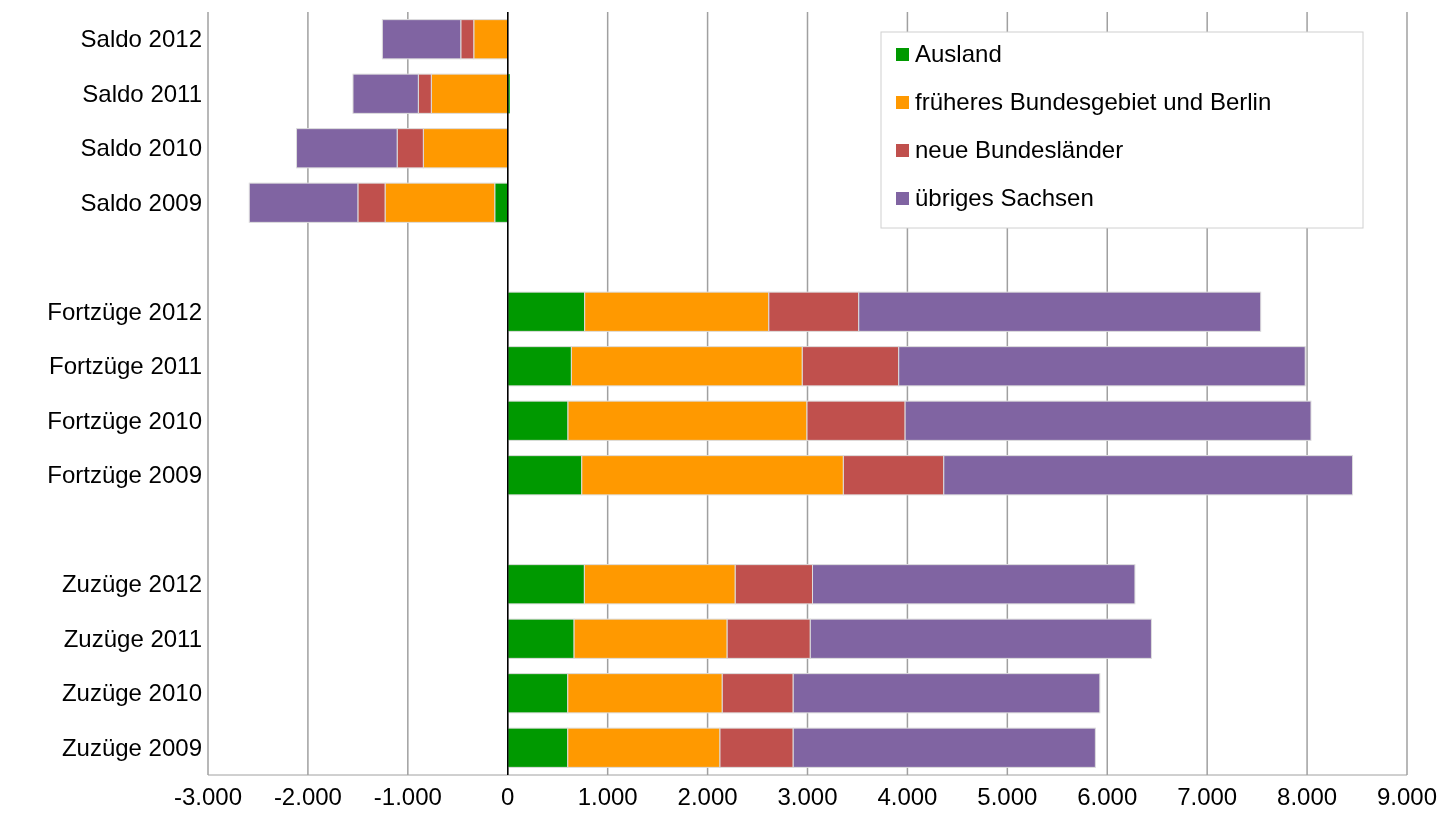  Describe the element at coordinates (307, 796) in the screenshot. I see `x-tick-label: -2.000` at that location.